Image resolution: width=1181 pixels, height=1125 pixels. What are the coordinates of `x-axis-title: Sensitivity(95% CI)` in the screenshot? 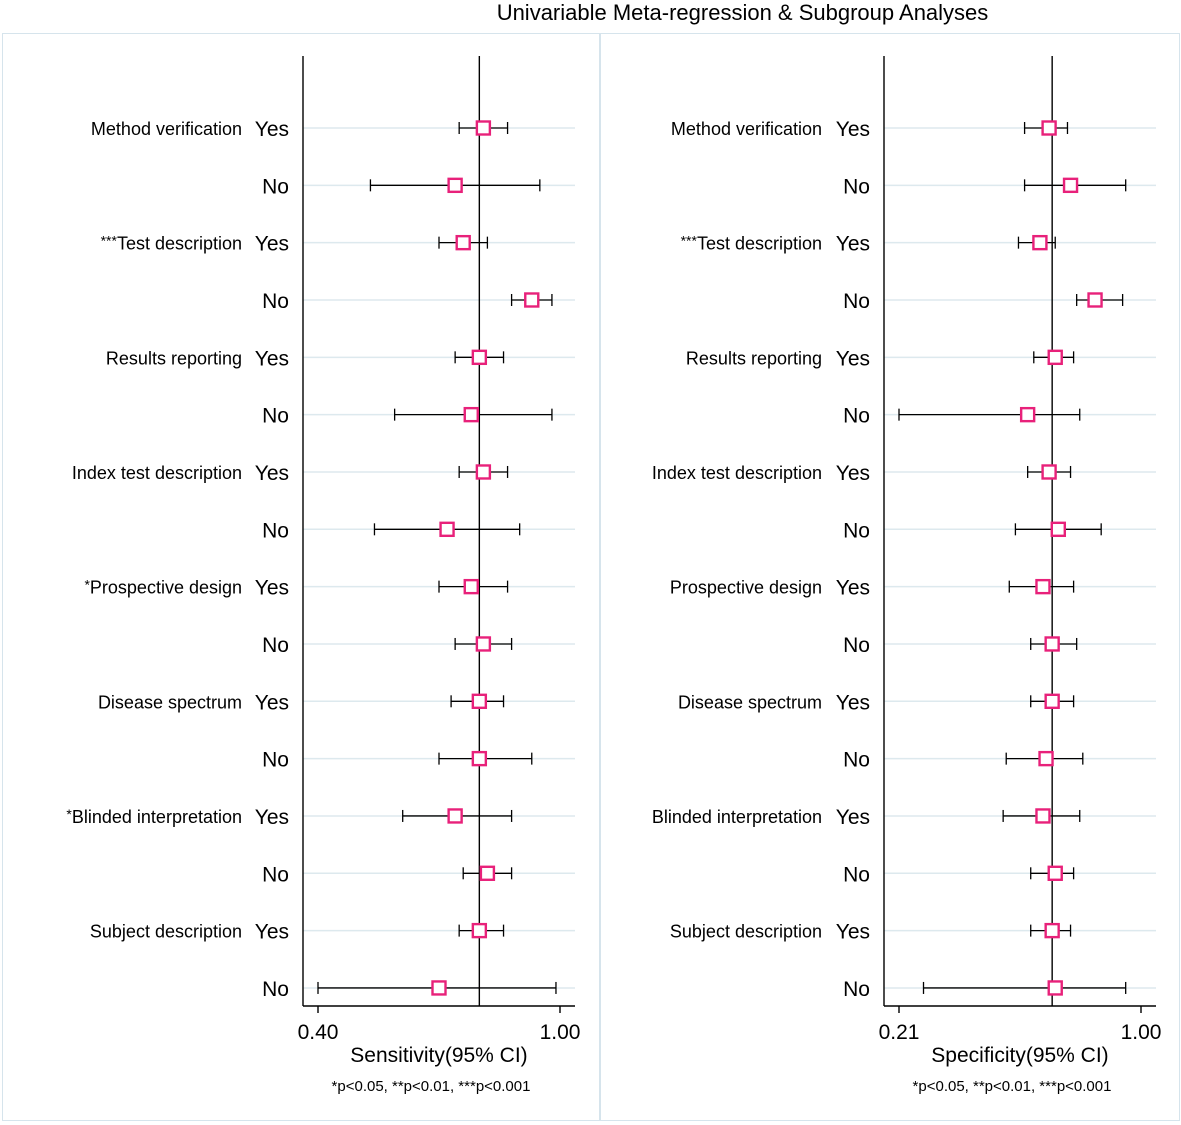 It's located at (438, 1055).